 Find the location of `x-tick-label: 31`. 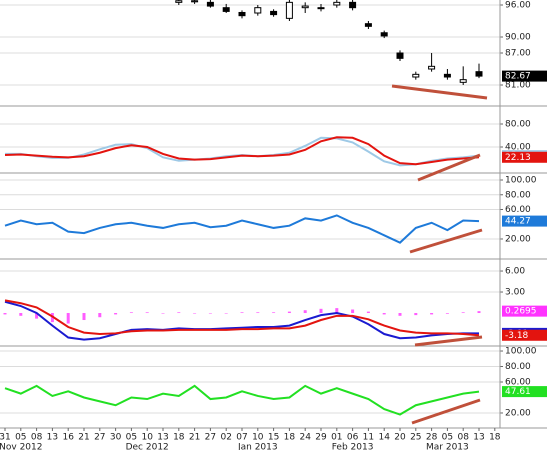

x-tick-label: 31 is located at coordinates (5, 438).